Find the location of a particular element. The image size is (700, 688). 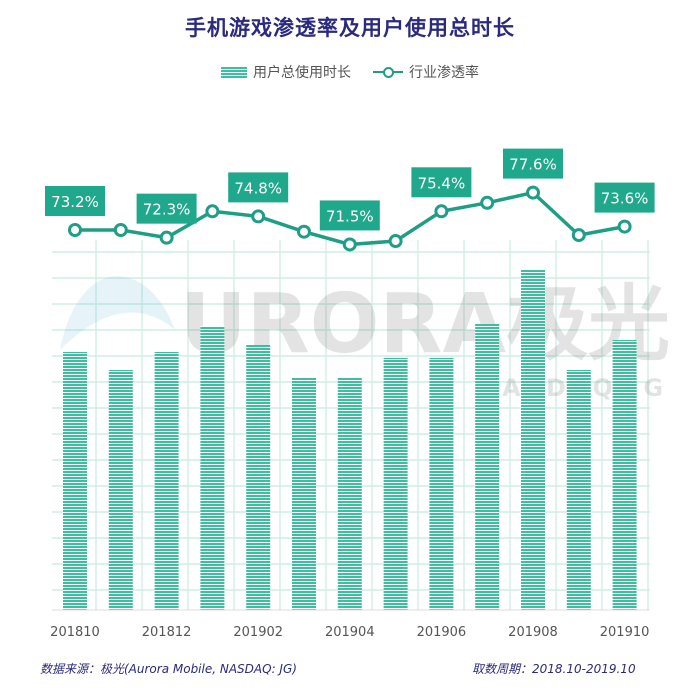

chart-legend: 用户总使用时长 行业渗透率 is located at coordinates (350, 72).